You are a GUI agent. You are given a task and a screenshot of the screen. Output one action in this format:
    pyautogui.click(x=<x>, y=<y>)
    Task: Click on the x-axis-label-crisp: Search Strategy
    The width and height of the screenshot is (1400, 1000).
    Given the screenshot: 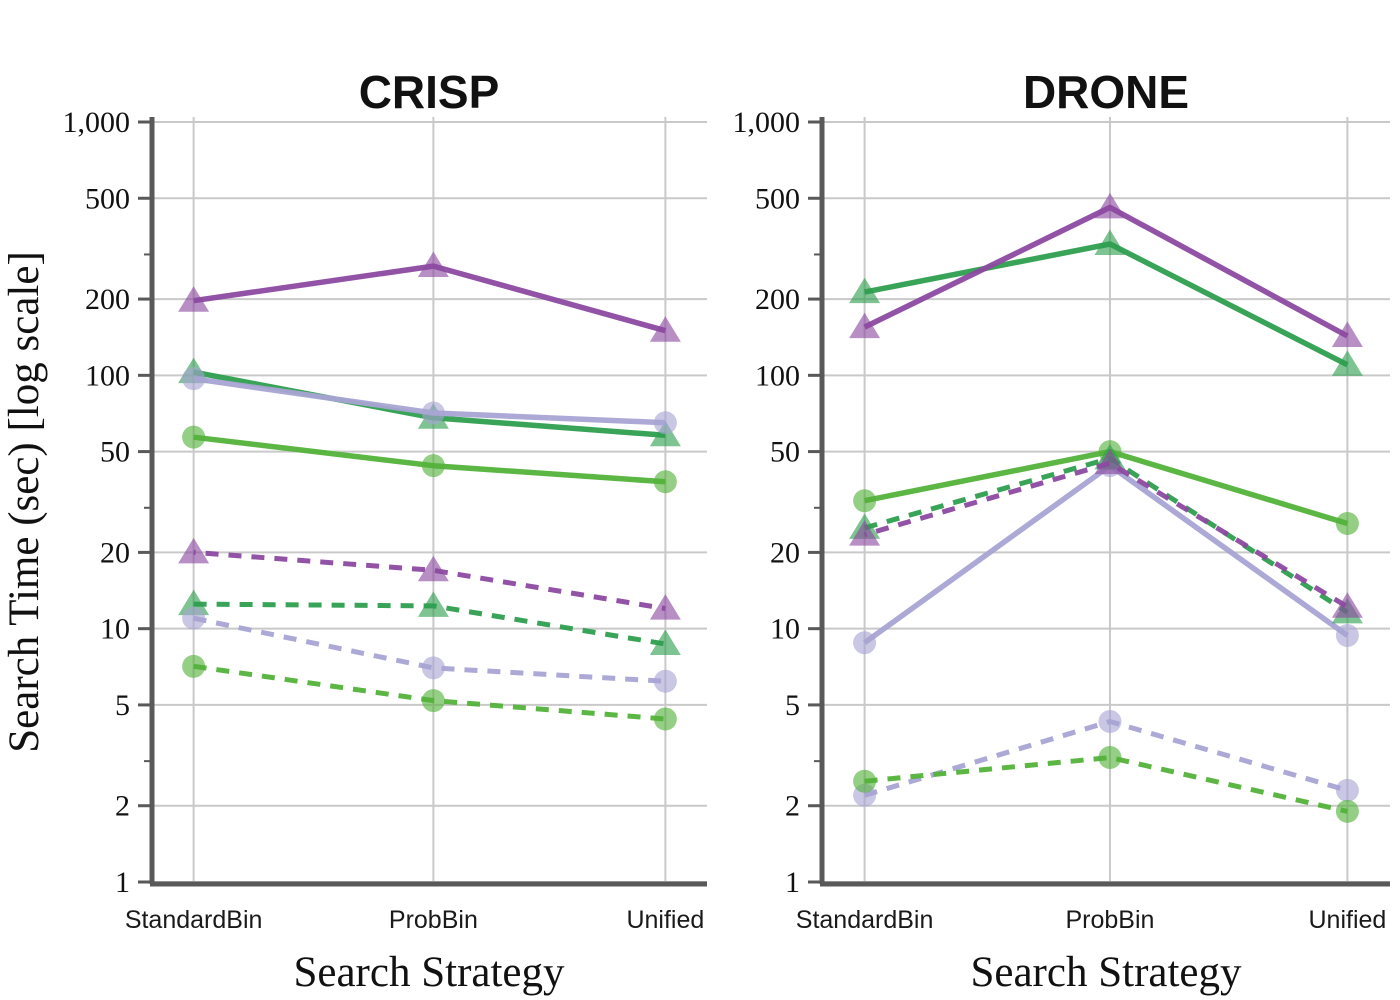 What is the action you would take?
    pyautogui.click(x=429, y=972)
    